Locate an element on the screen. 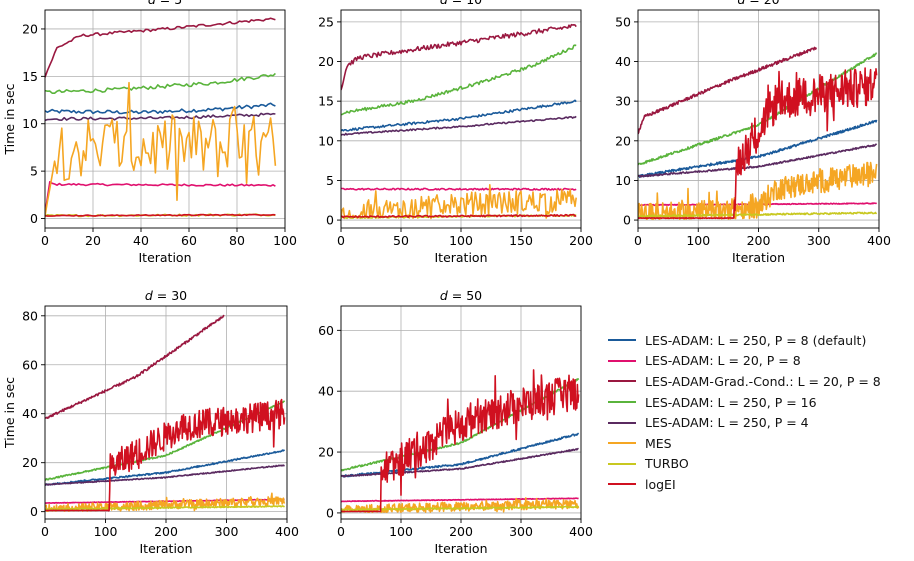 This screenshot has height=561, width=914. legend-label: MES is located at coordinates (658, 443).